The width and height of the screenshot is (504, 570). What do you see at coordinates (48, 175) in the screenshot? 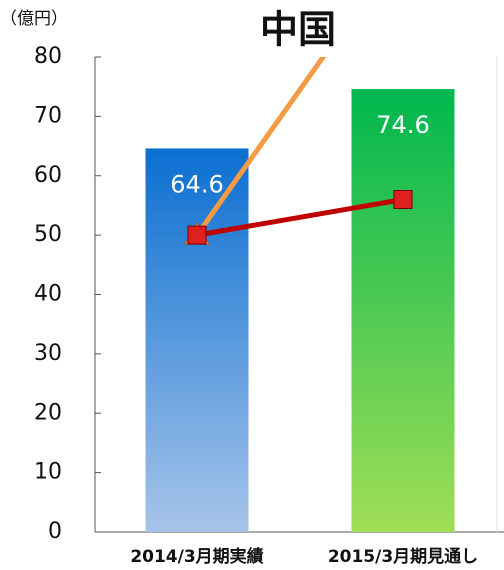
I see `y-tick-label: 60` at bounding box center [48, 175].